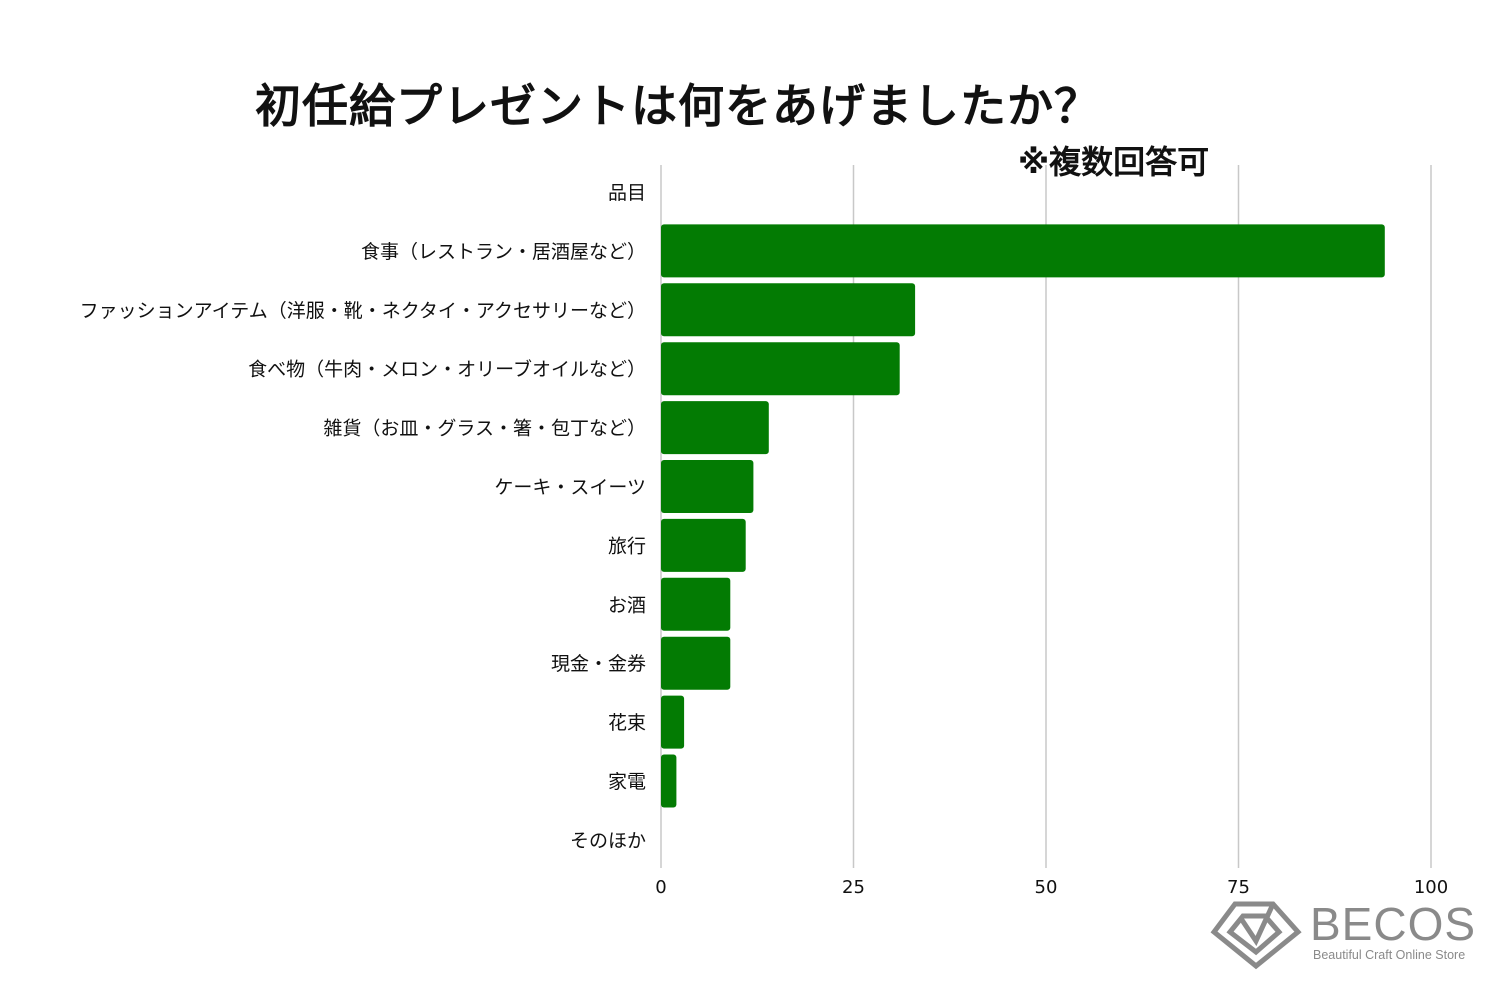 The image size is (1500, 1000). Describe the element at coordinates (627, 782) in the screenshot. I see `category-label: 家電` at that location.